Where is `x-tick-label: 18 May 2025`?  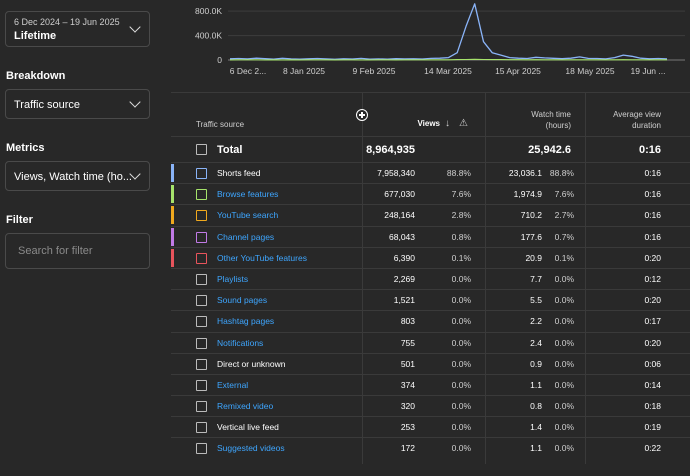 x-tick-label: 18 May 2025 is located at coordinates (589, 71).